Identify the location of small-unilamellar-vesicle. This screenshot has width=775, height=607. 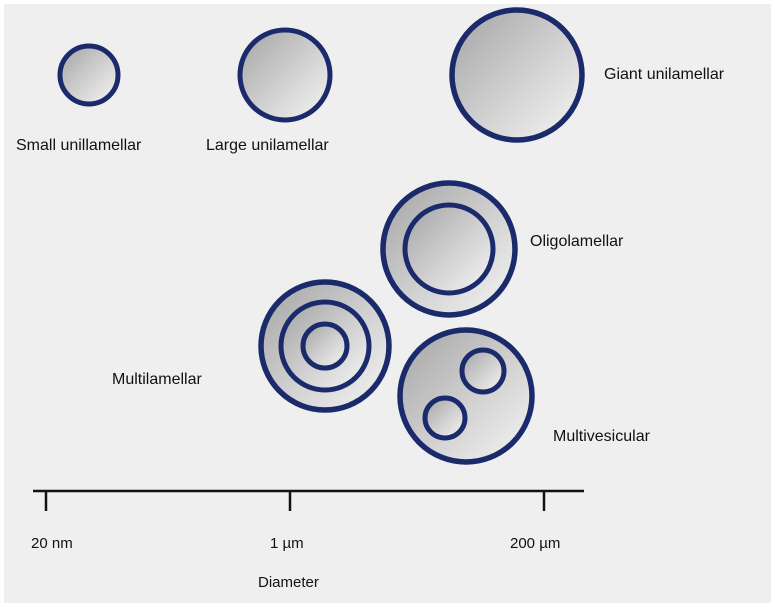
(89, 75).